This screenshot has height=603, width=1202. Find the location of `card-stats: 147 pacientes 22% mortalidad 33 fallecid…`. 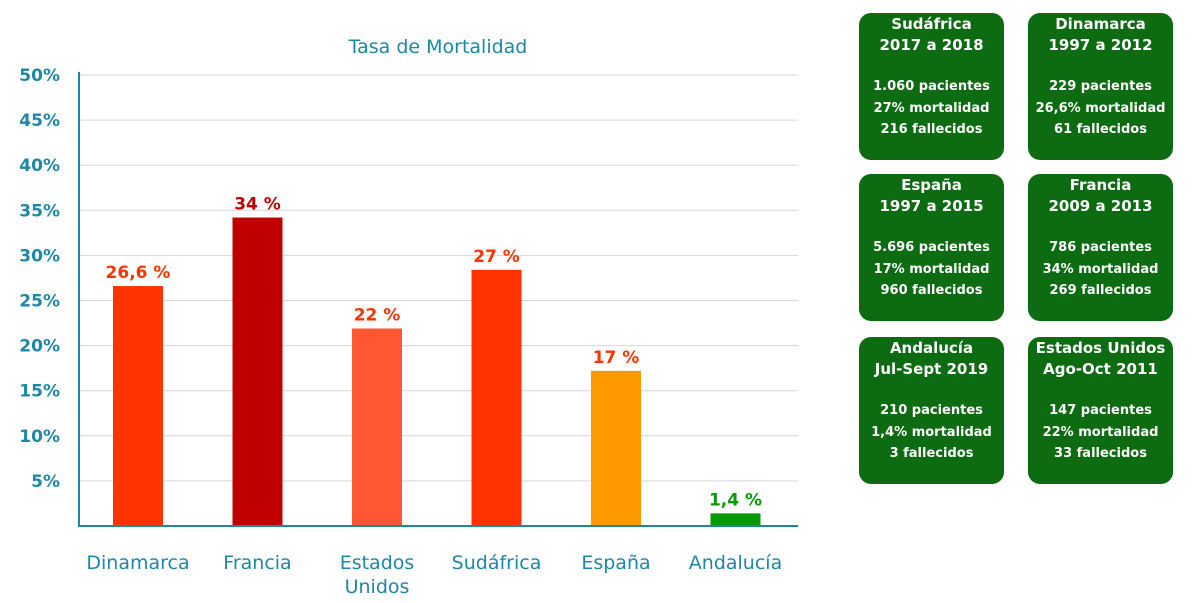

card-stats: 147 pacientes 22% mortalidad 33 fallecid… is located at coordinates (1100, 432).